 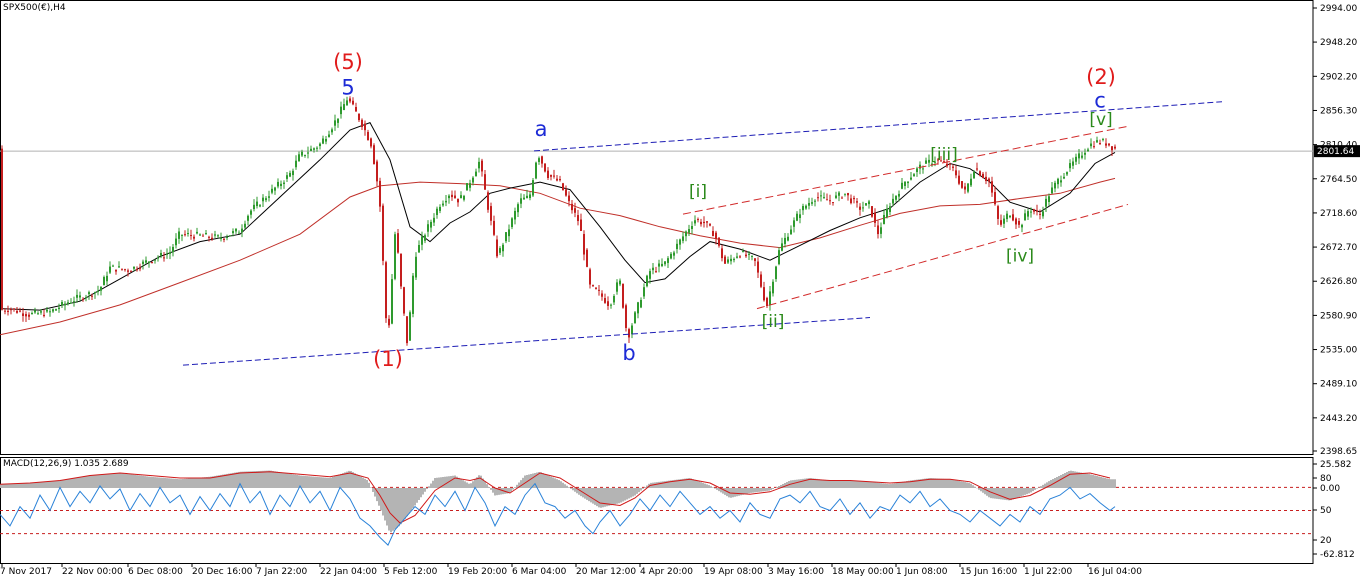 I want to click on wave-label: [v], so click(x=1100, y=120).